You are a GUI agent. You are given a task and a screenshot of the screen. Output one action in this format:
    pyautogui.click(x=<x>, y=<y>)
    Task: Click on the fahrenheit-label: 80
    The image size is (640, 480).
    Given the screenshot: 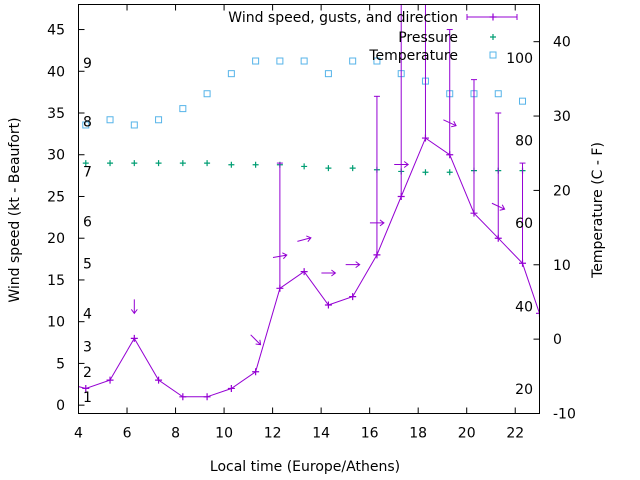 What is the action you would take?
    pyautogui.click(x=524, y=142)
    